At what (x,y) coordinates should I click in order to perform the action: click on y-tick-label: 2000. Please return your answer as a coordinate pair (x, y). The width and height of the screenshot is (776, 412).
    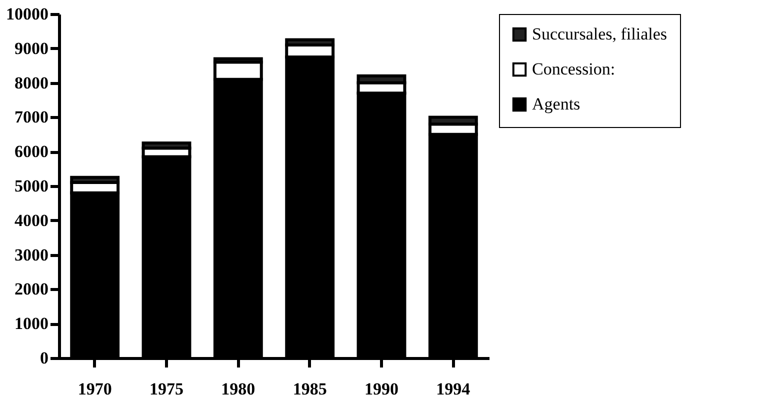
    Looking at the image, I should click on (31, 289).